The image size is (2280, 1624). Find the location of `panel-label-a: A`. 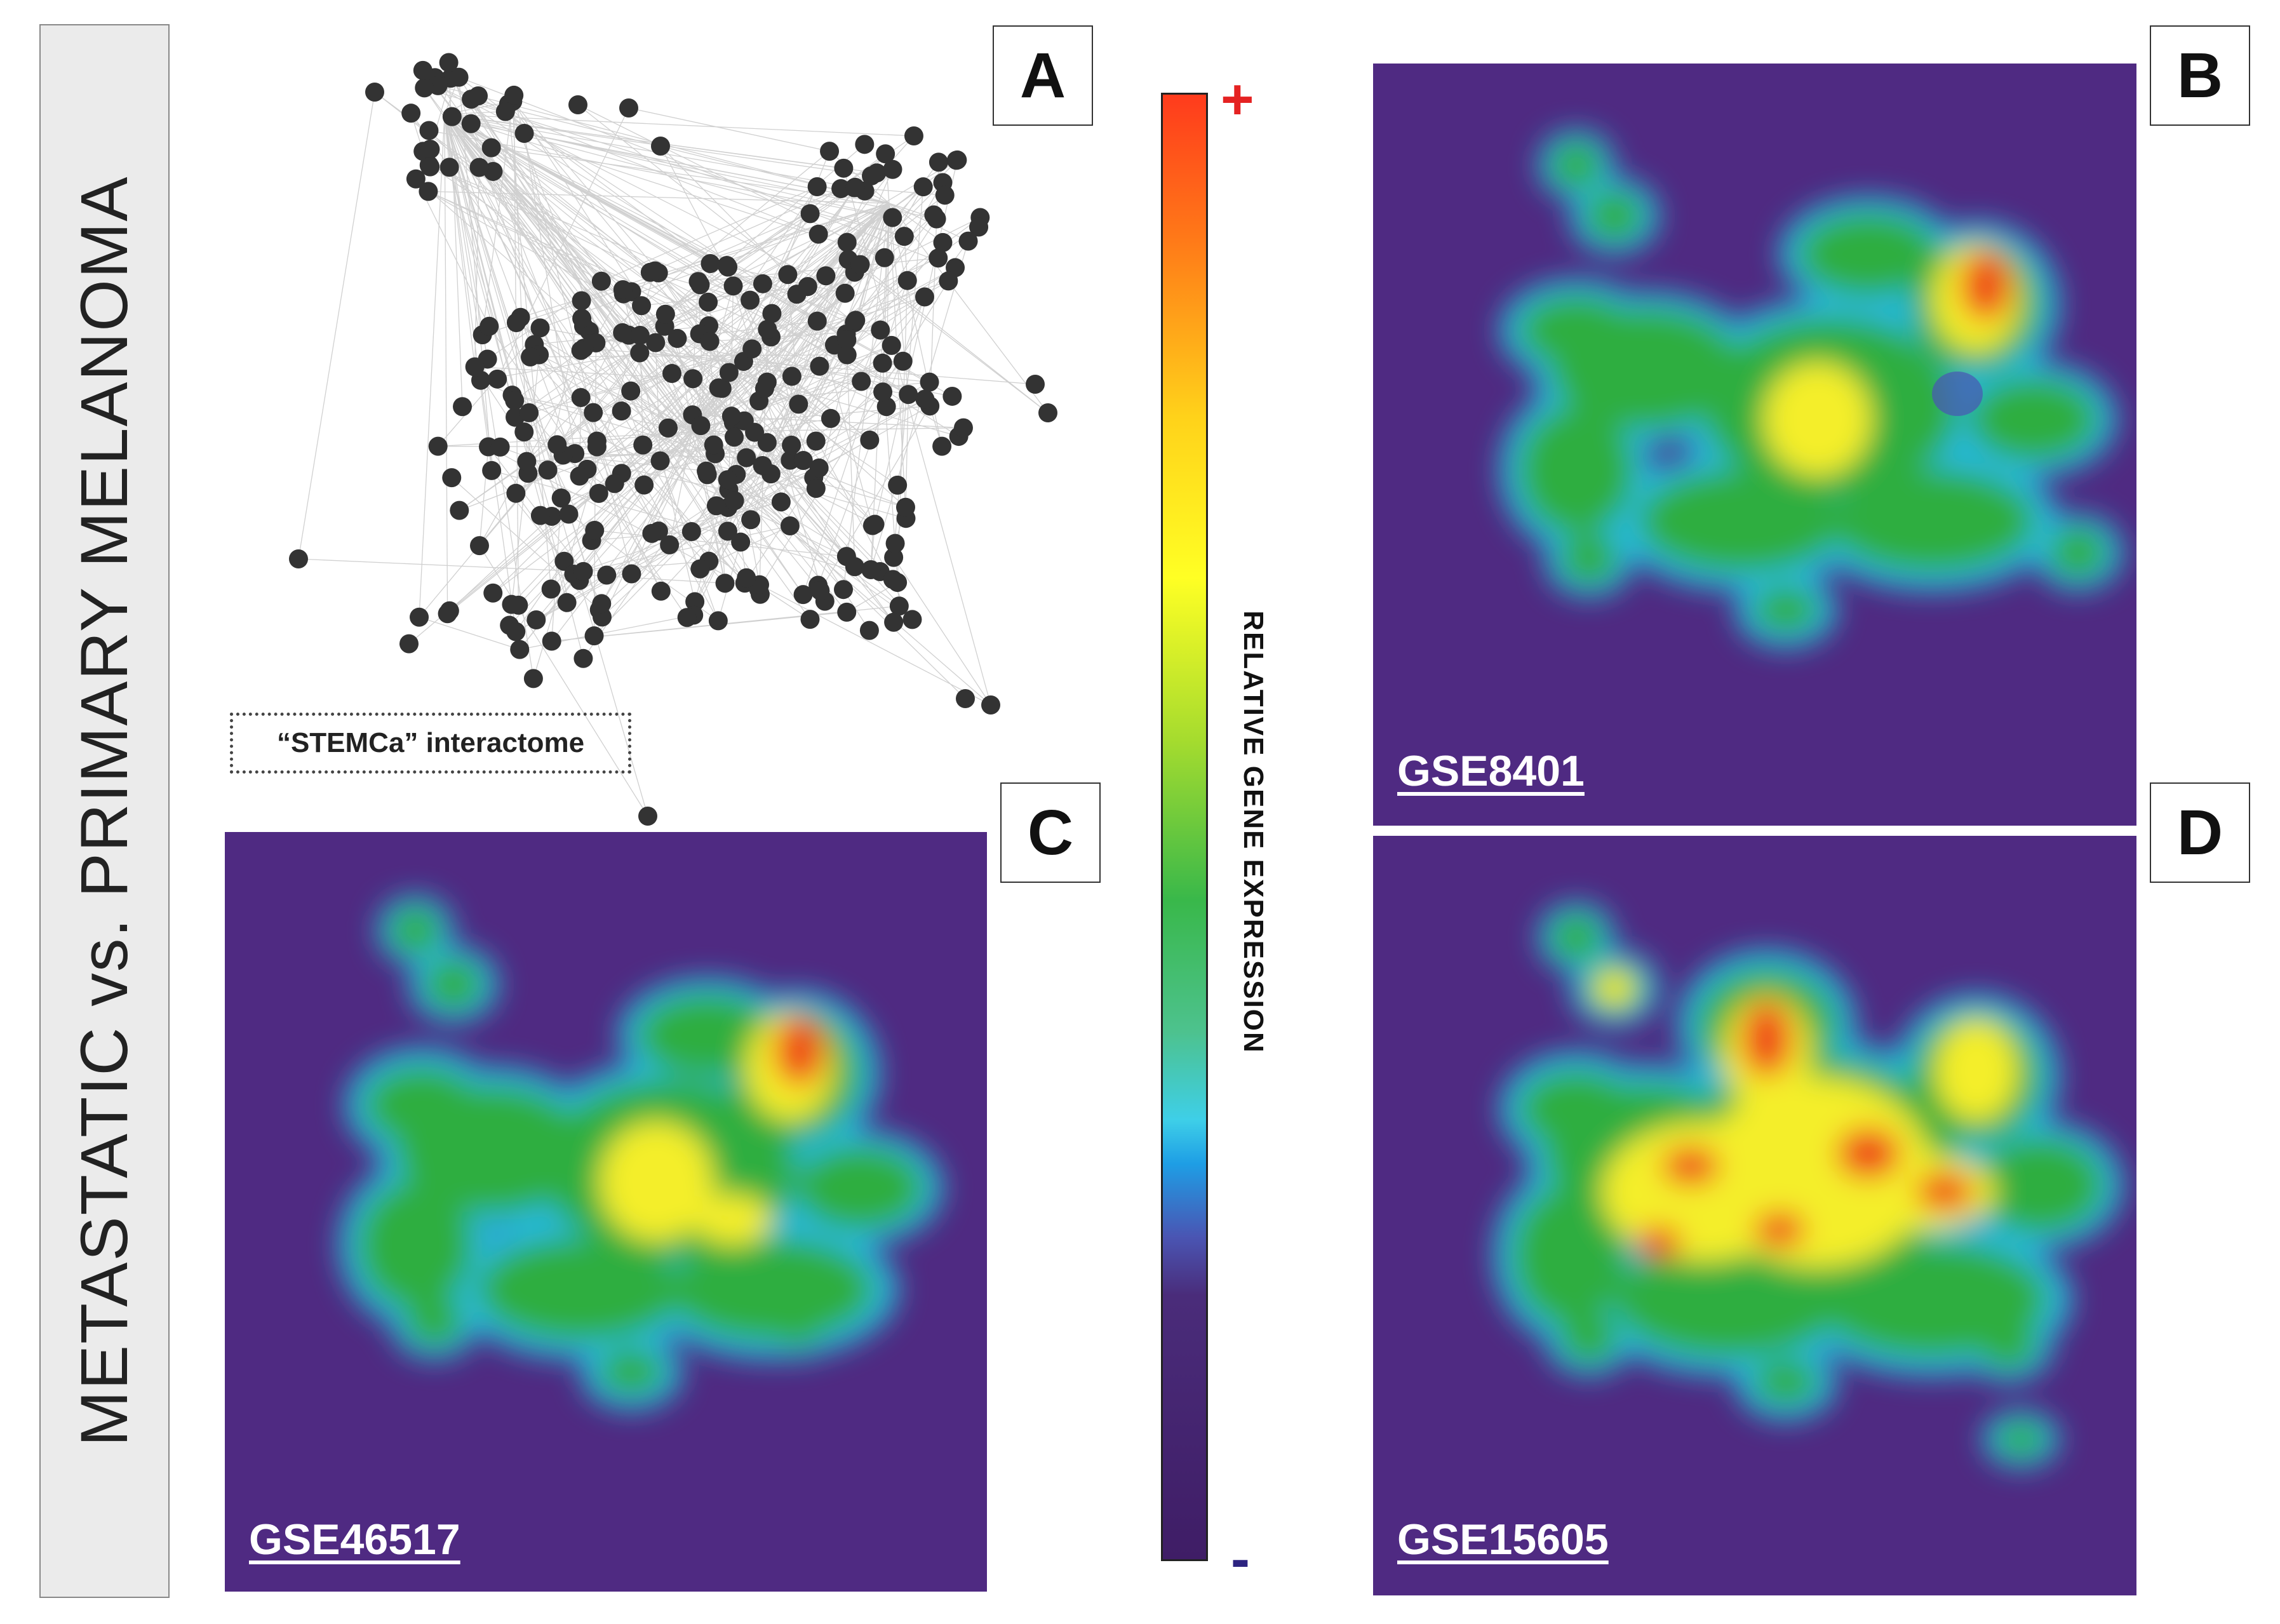

panel-label-a: A is located at coordinates (1043, 75).